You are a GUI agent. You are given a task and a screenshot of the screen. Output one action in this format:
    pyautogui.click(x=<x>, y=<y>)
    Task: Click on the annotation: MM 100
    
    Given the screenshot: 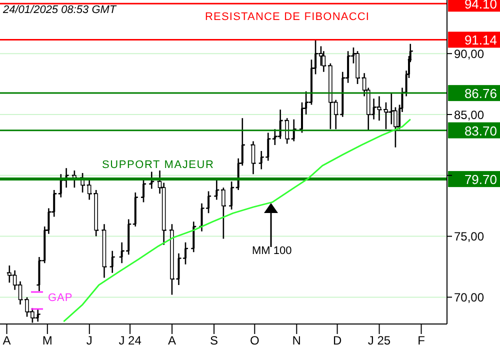 What is the action you would take?
    pyautogui.click(x=272, y=251)
    